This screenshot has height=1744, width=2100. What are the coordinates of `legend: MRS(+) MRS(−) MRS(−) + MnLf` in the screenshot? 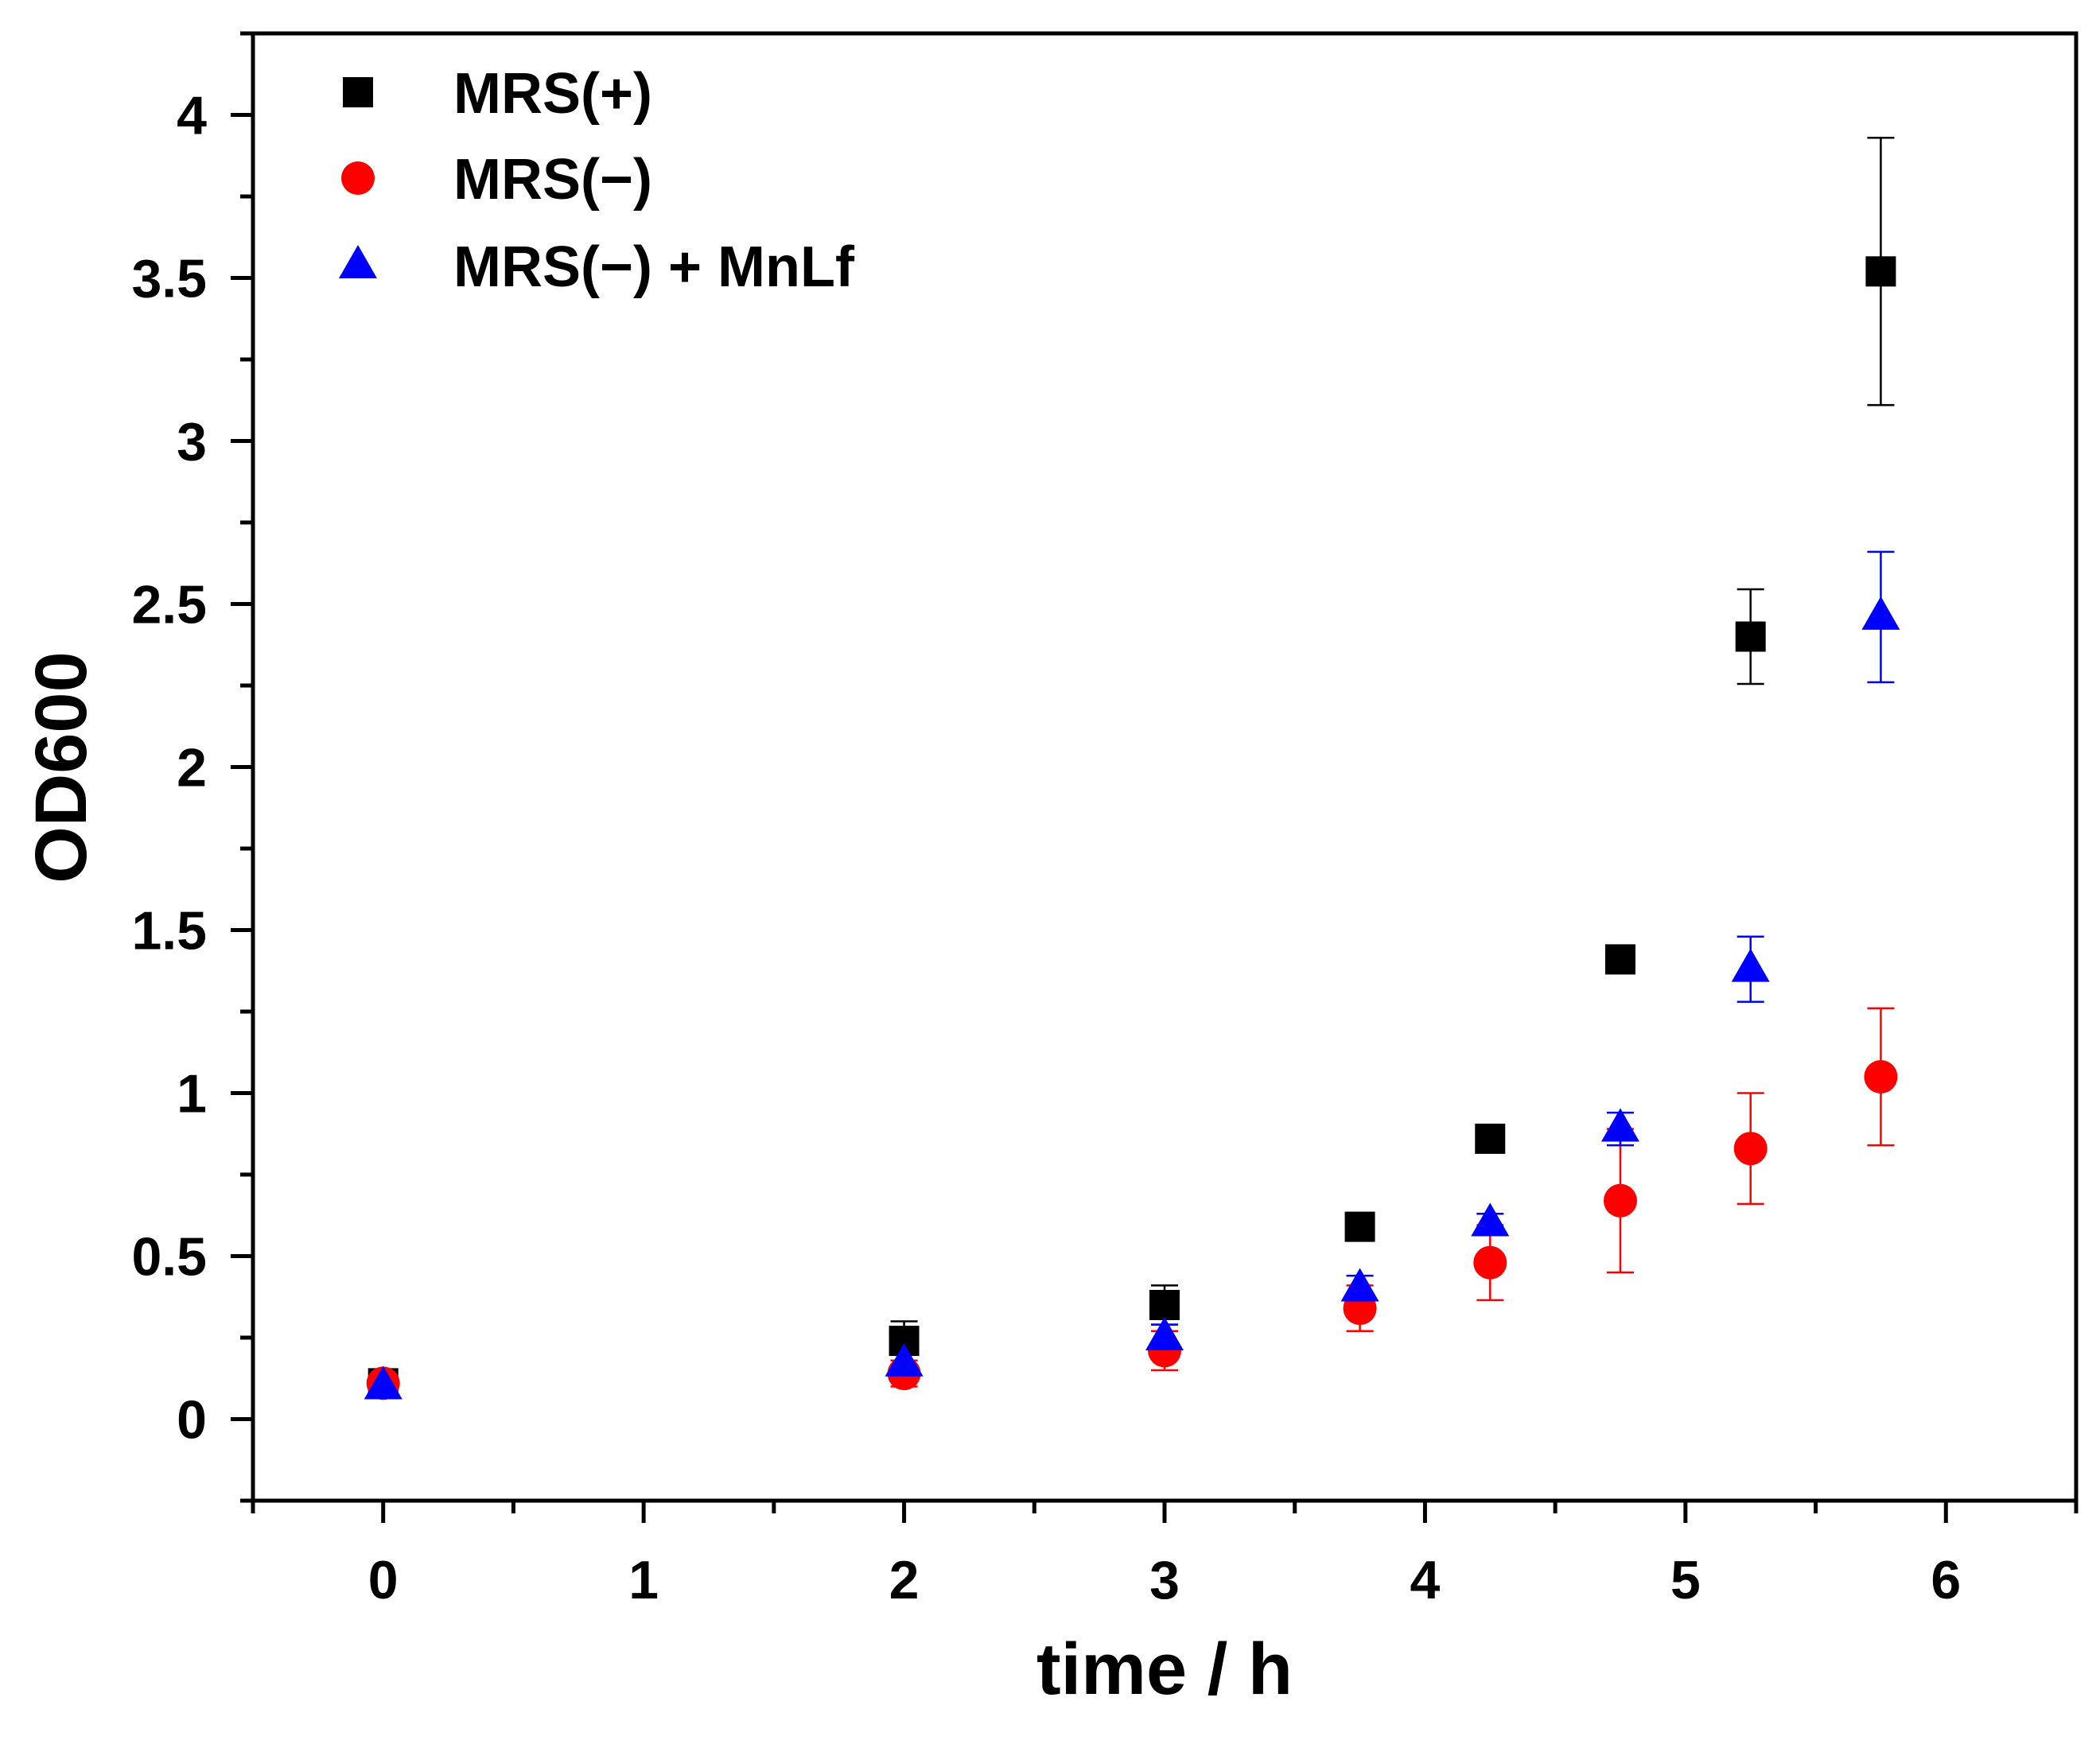 It's located at (597, 181).